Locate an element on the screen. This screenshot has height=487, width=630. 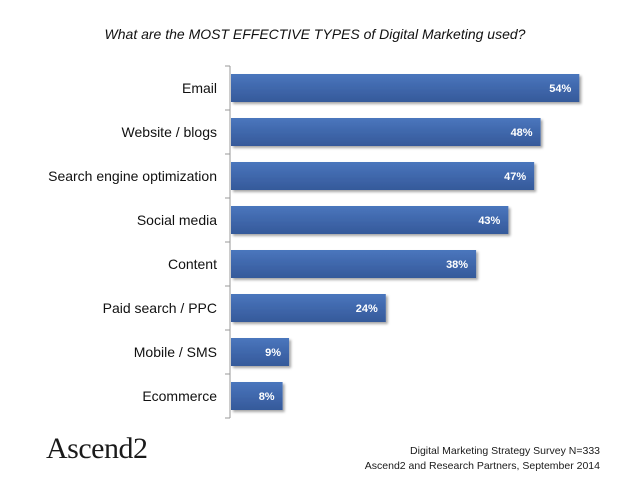
value-label-mobile-sms: 9% is located at coordinates (273, 353).